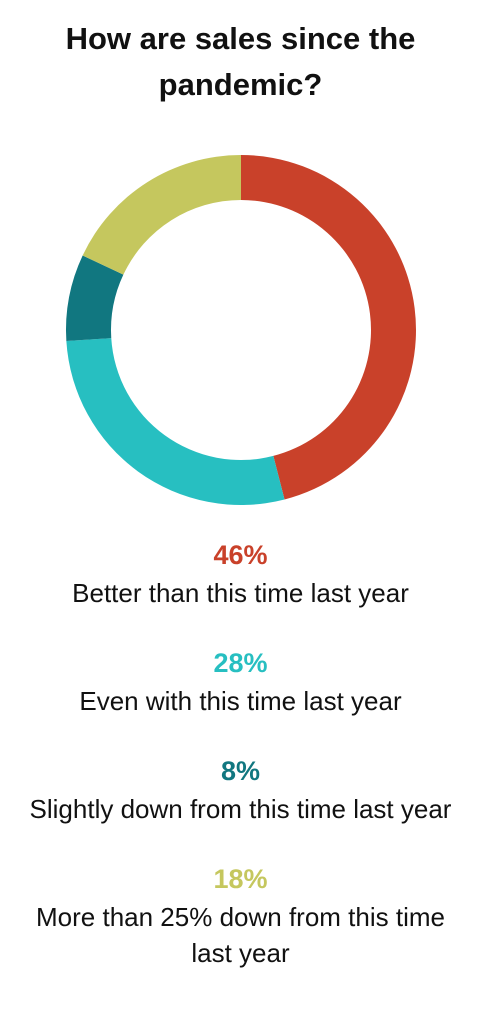  I want to click on value-label: 18%, so click(240, 879).